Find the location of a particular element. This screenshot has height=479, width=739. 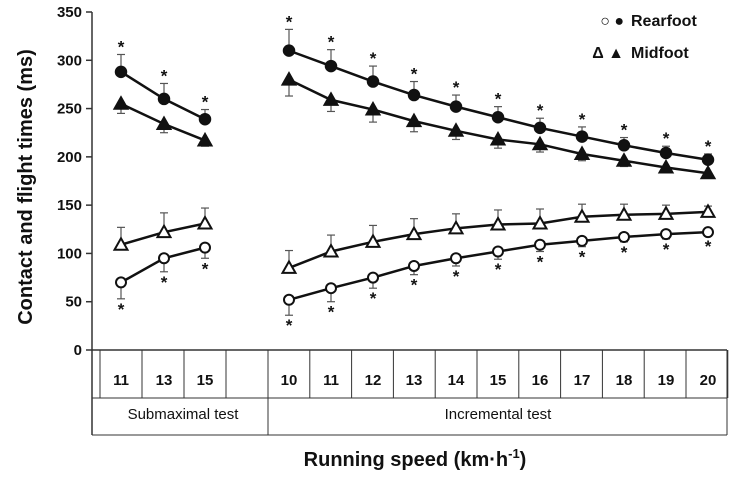

legend-label-midfoot: Midfoot is located at coordinates (660, 53).